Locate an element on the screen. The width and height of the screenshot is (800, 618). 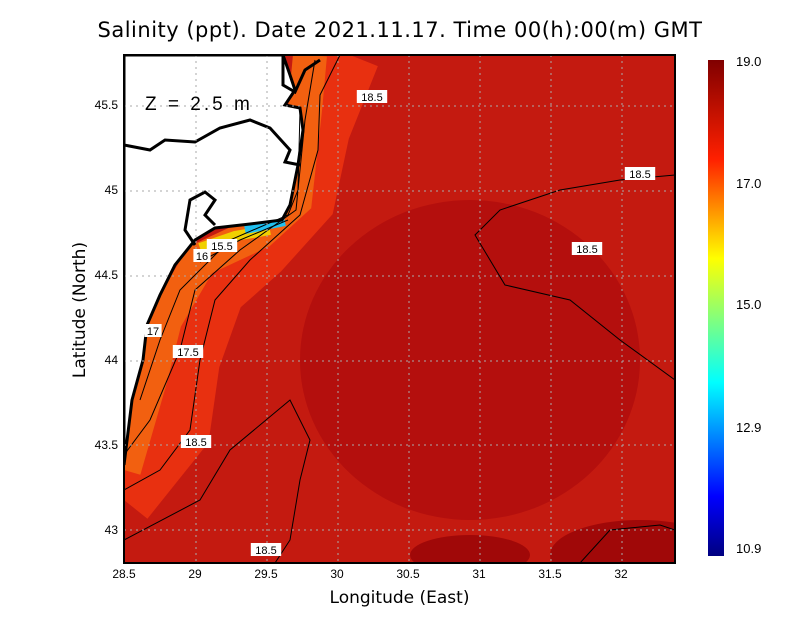
colorbar-tick-label: 15.0 is located at coordinates (749, 304).